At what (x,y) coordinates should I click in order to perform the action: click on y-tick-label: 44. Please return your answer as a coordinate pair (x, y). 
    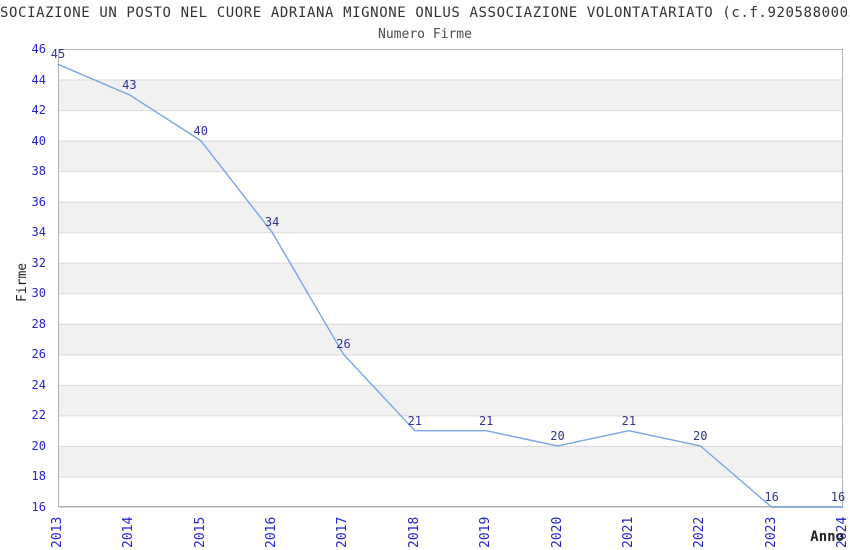
    Looking at the image, I should click on (38, 79).